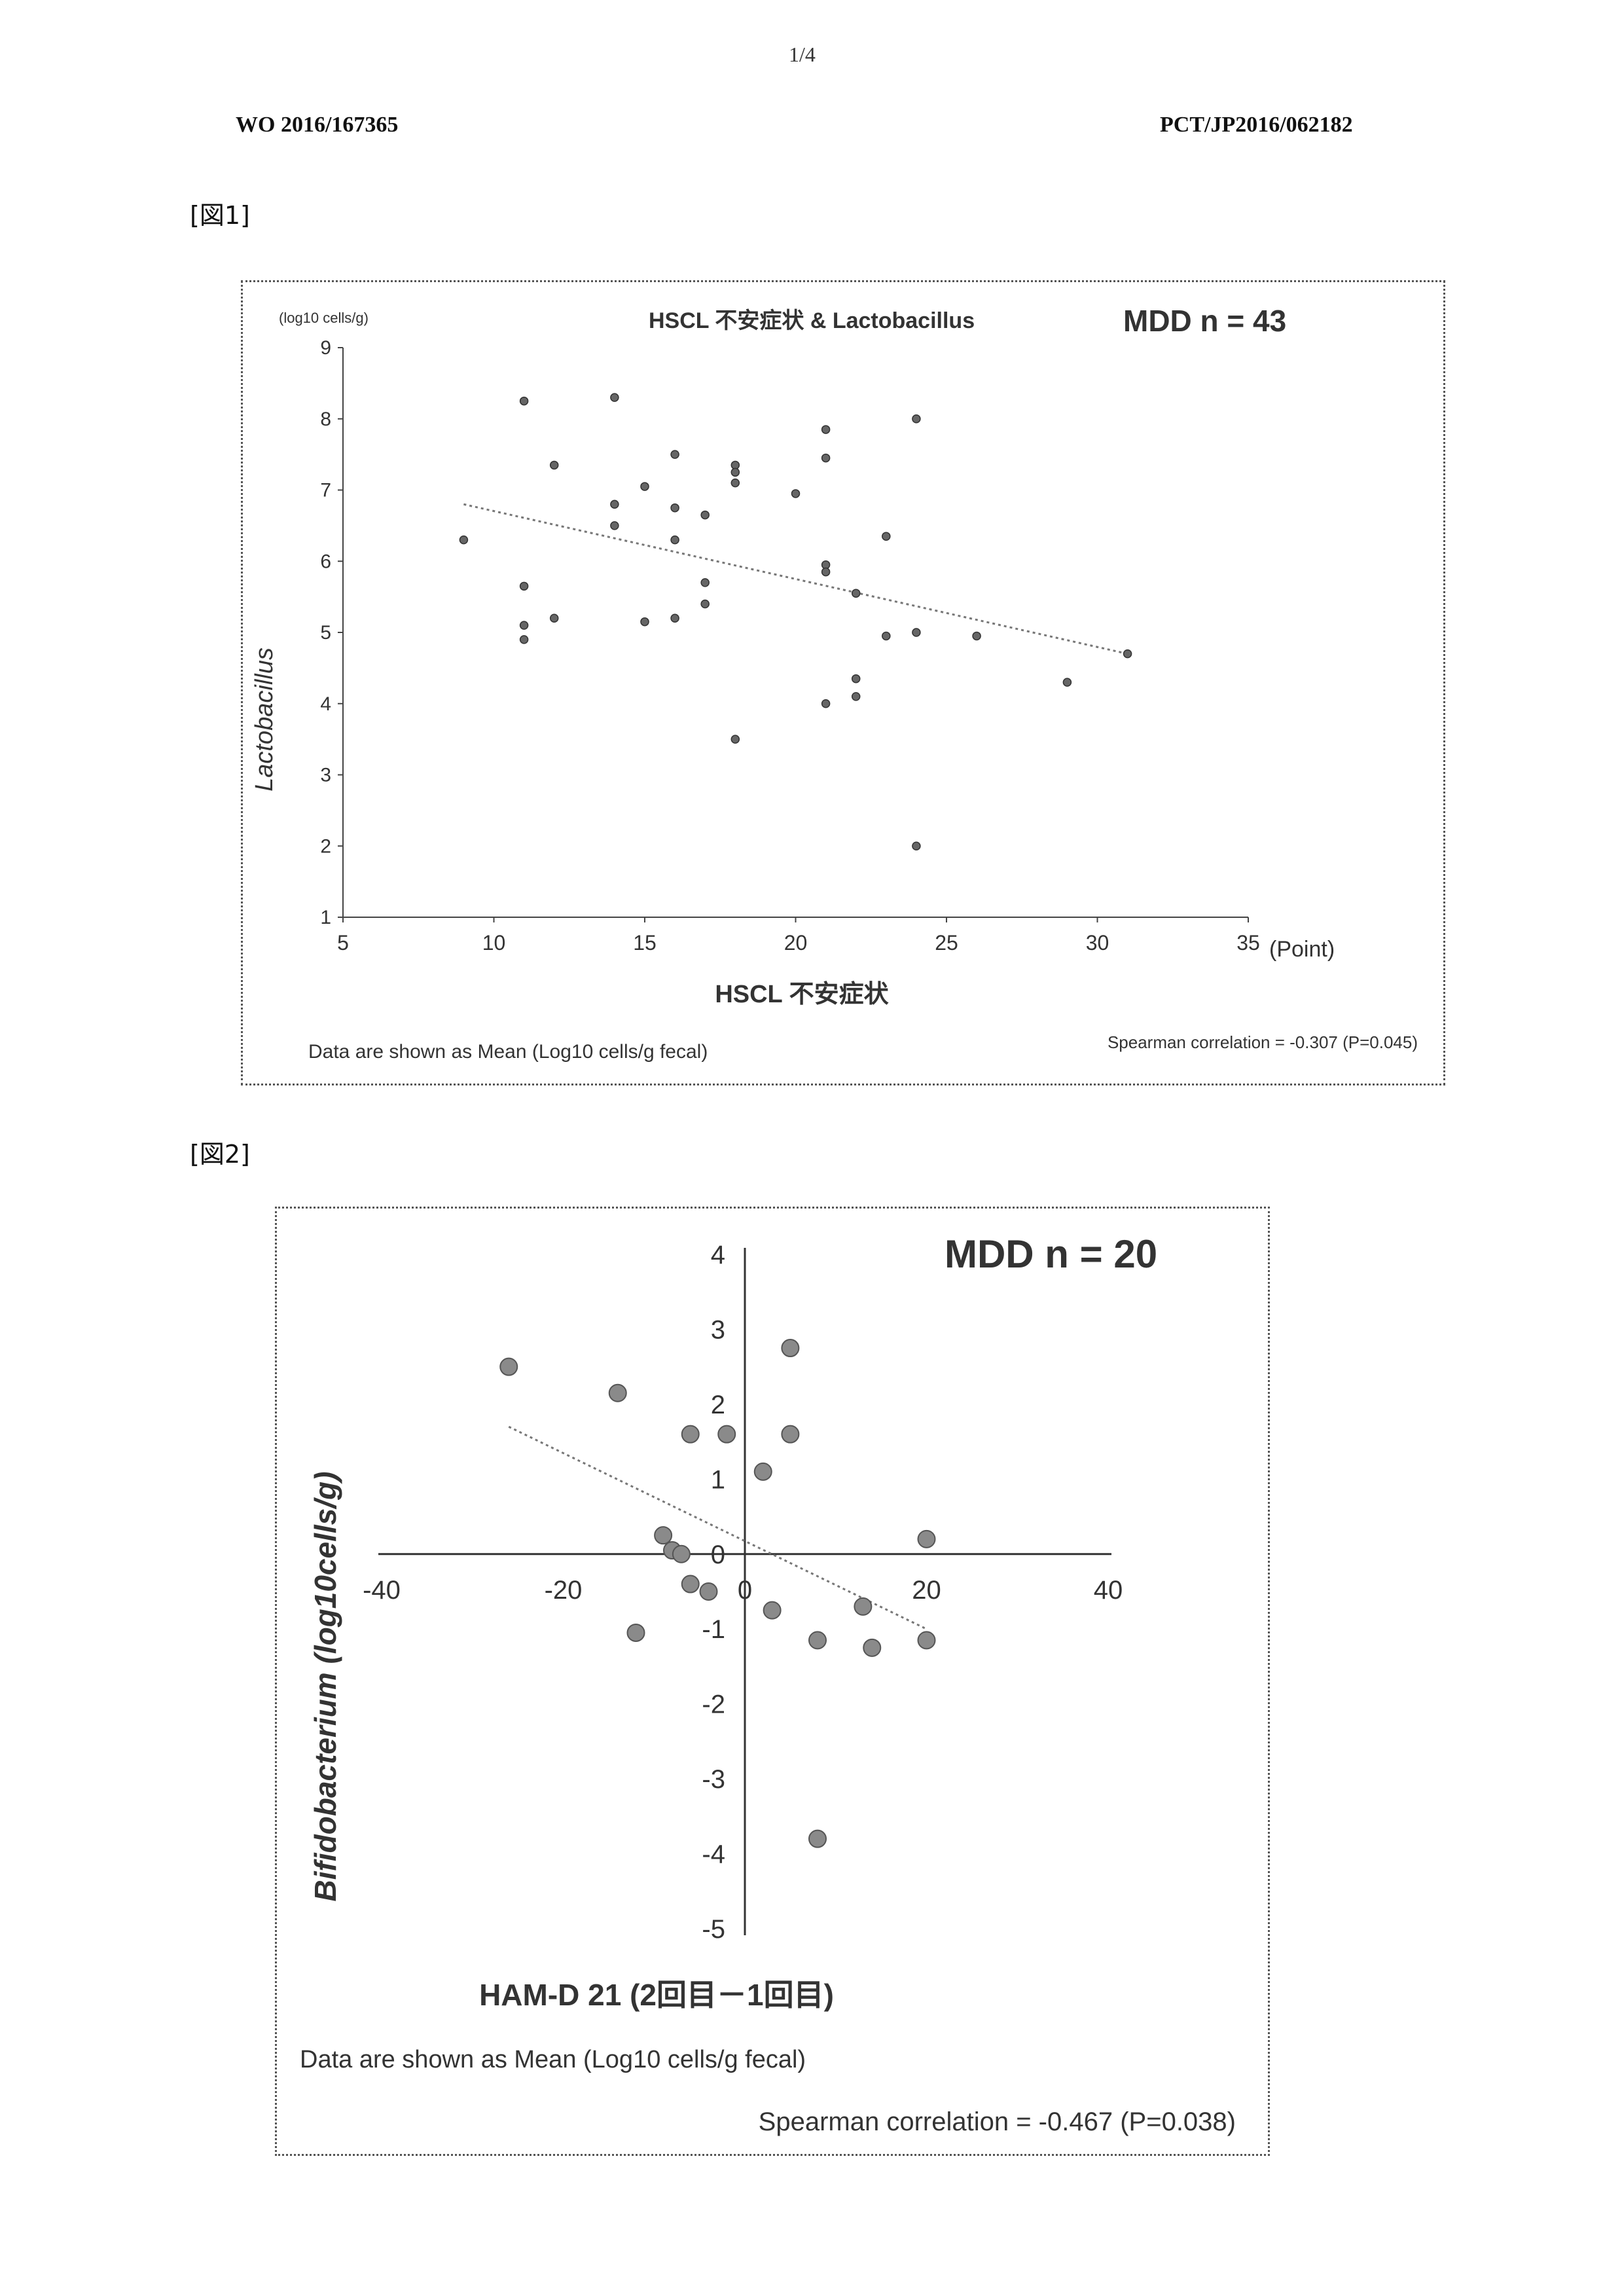 Image resolution: width=1622 pixels, height=2296 pixels. I want to click on figure-1-label: [図1], so click(220, 215).